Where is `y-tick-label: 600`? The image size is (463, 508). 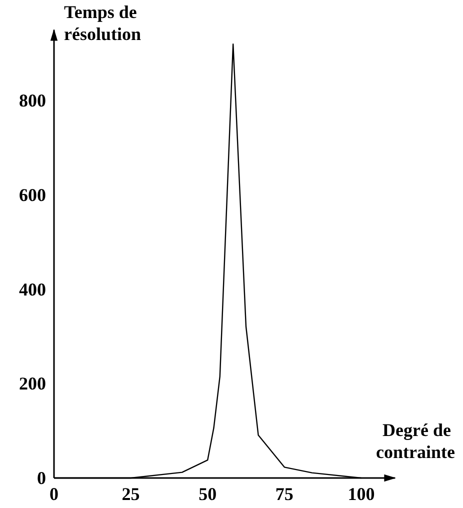
y-tick-label: 600 is located at coordinates (32, 195).